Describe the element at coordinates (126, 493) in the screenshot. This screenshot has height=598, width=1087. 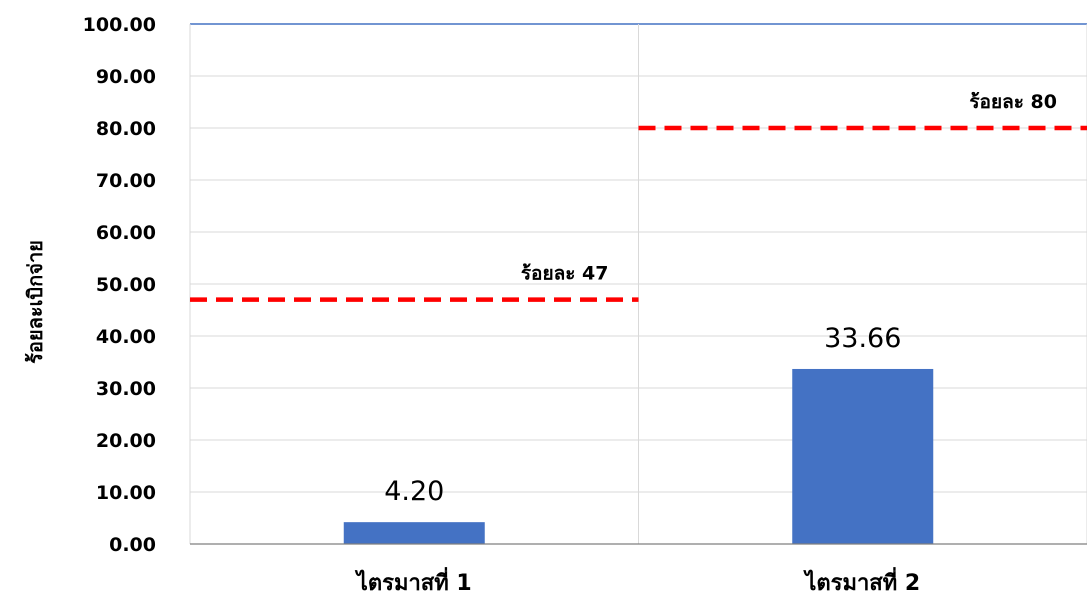
I see `y-tick-label: 10.00` at that location.